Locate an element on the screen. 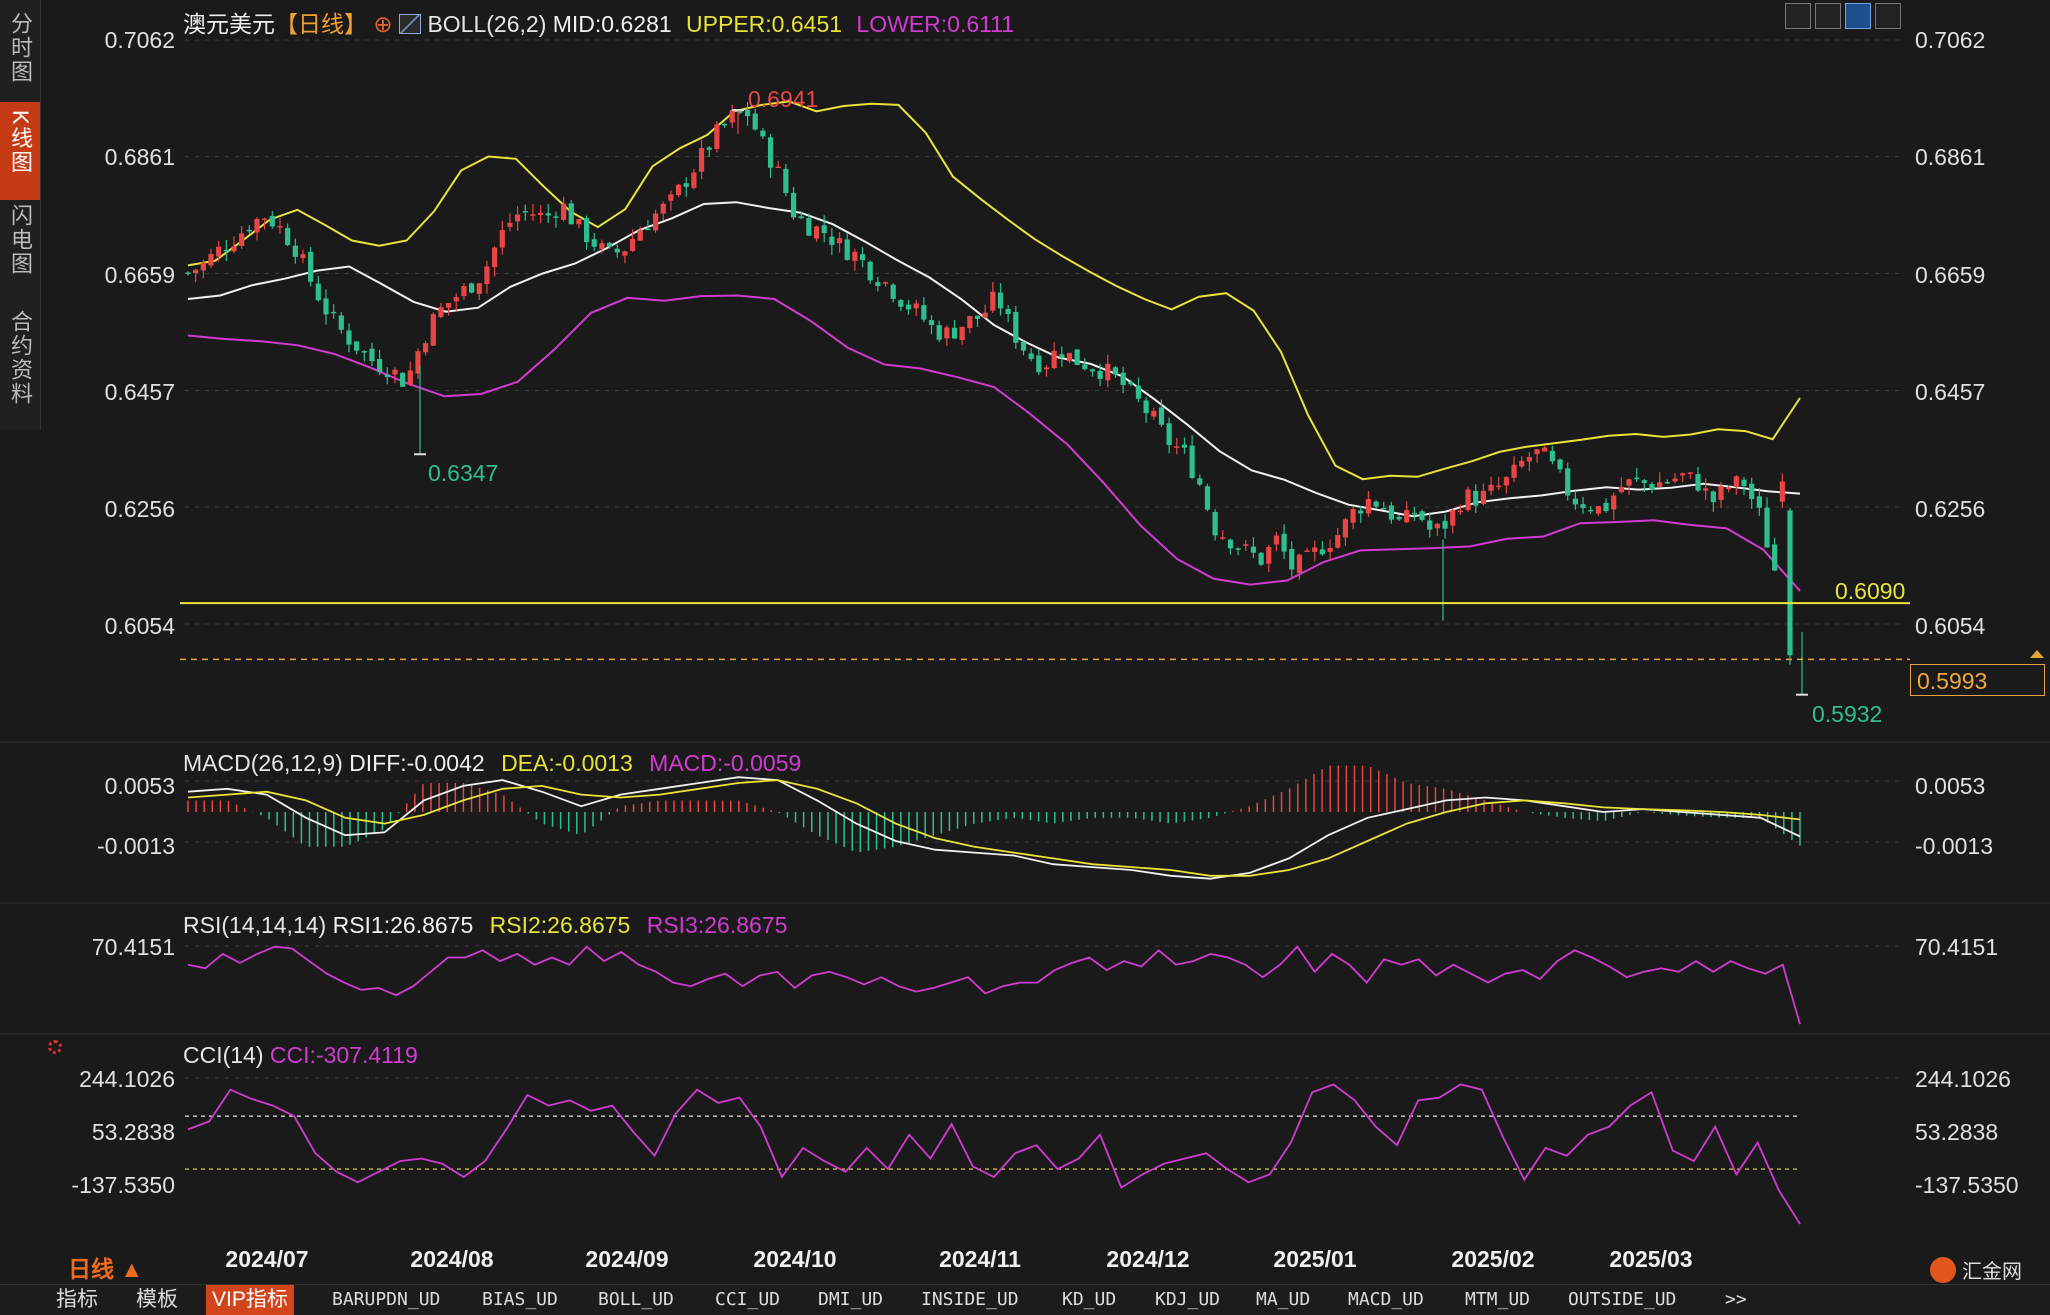 The height and width of the screenshot is (1315, 2050). time-label: 2024/08 is located at coordinates (452, 1259).